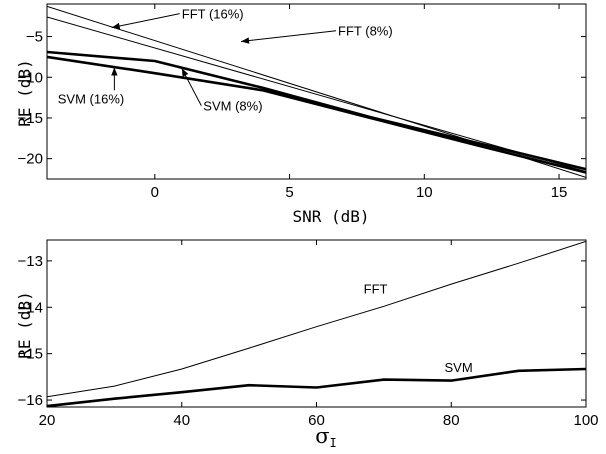 Image resolution: width=606 pixels, height=454 pixels. I want to click on x-tick-label: 60, so click(316, 420).